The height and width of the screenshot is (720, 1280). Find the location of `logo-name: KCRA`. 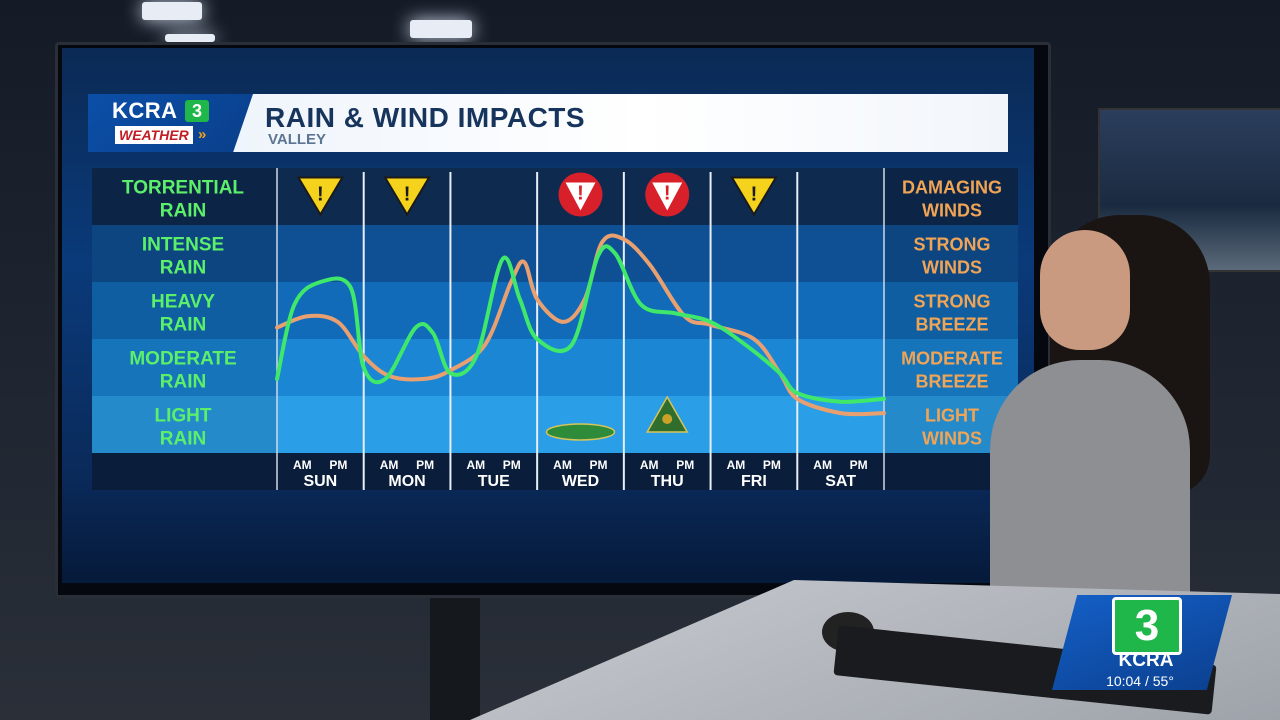

logo-name: KCRA is located at coordinates (145, 110).